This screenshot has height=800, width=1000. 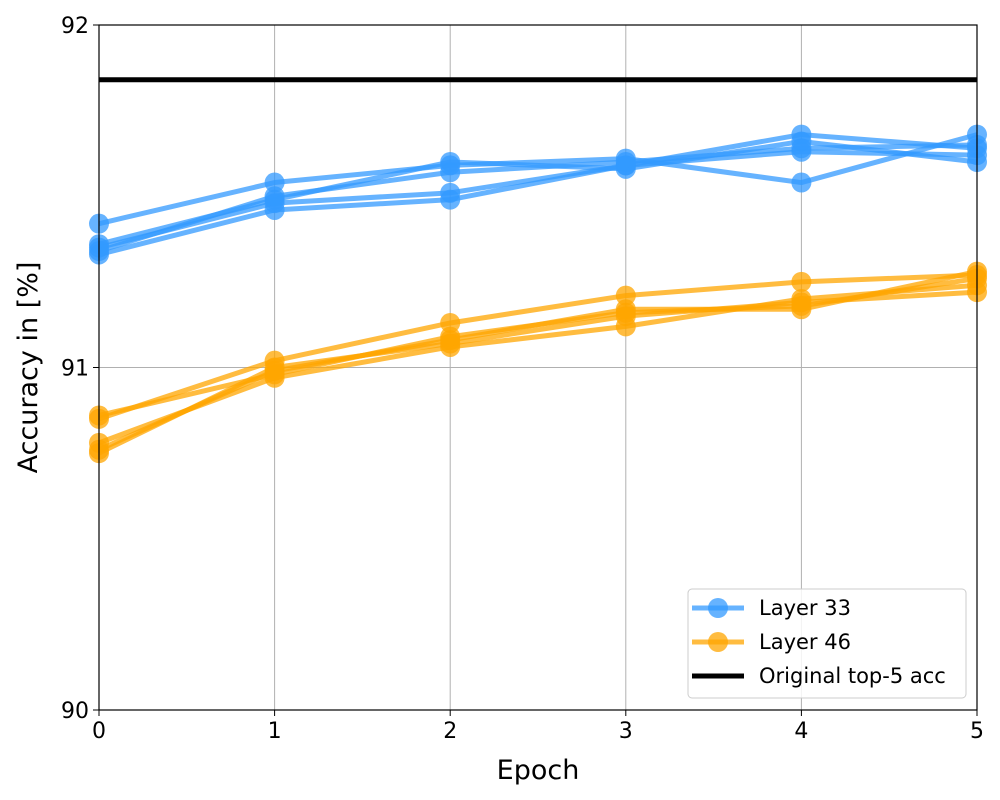 What do you see at coordinates (75, 26) in the screenshot?
I see `y-tick-label: 92` at bounding box center [75, 26].